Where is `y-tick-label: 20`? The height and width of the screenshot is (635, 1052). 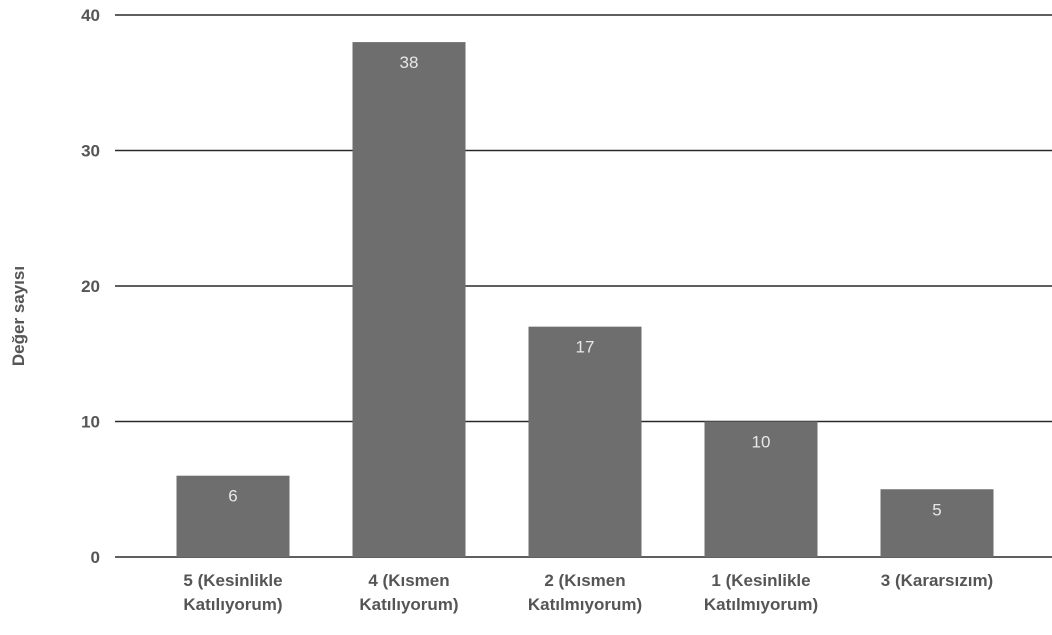
y-tick-label: 20 is located at coordinates (90, 286).